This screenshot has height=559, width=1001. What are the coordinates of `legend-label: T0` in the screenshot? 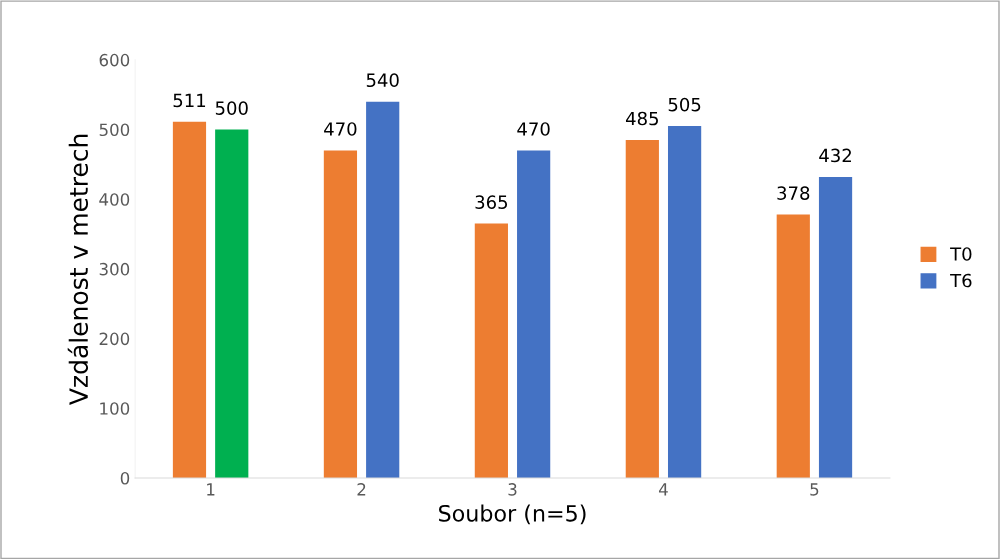 It's located at (961, 254).